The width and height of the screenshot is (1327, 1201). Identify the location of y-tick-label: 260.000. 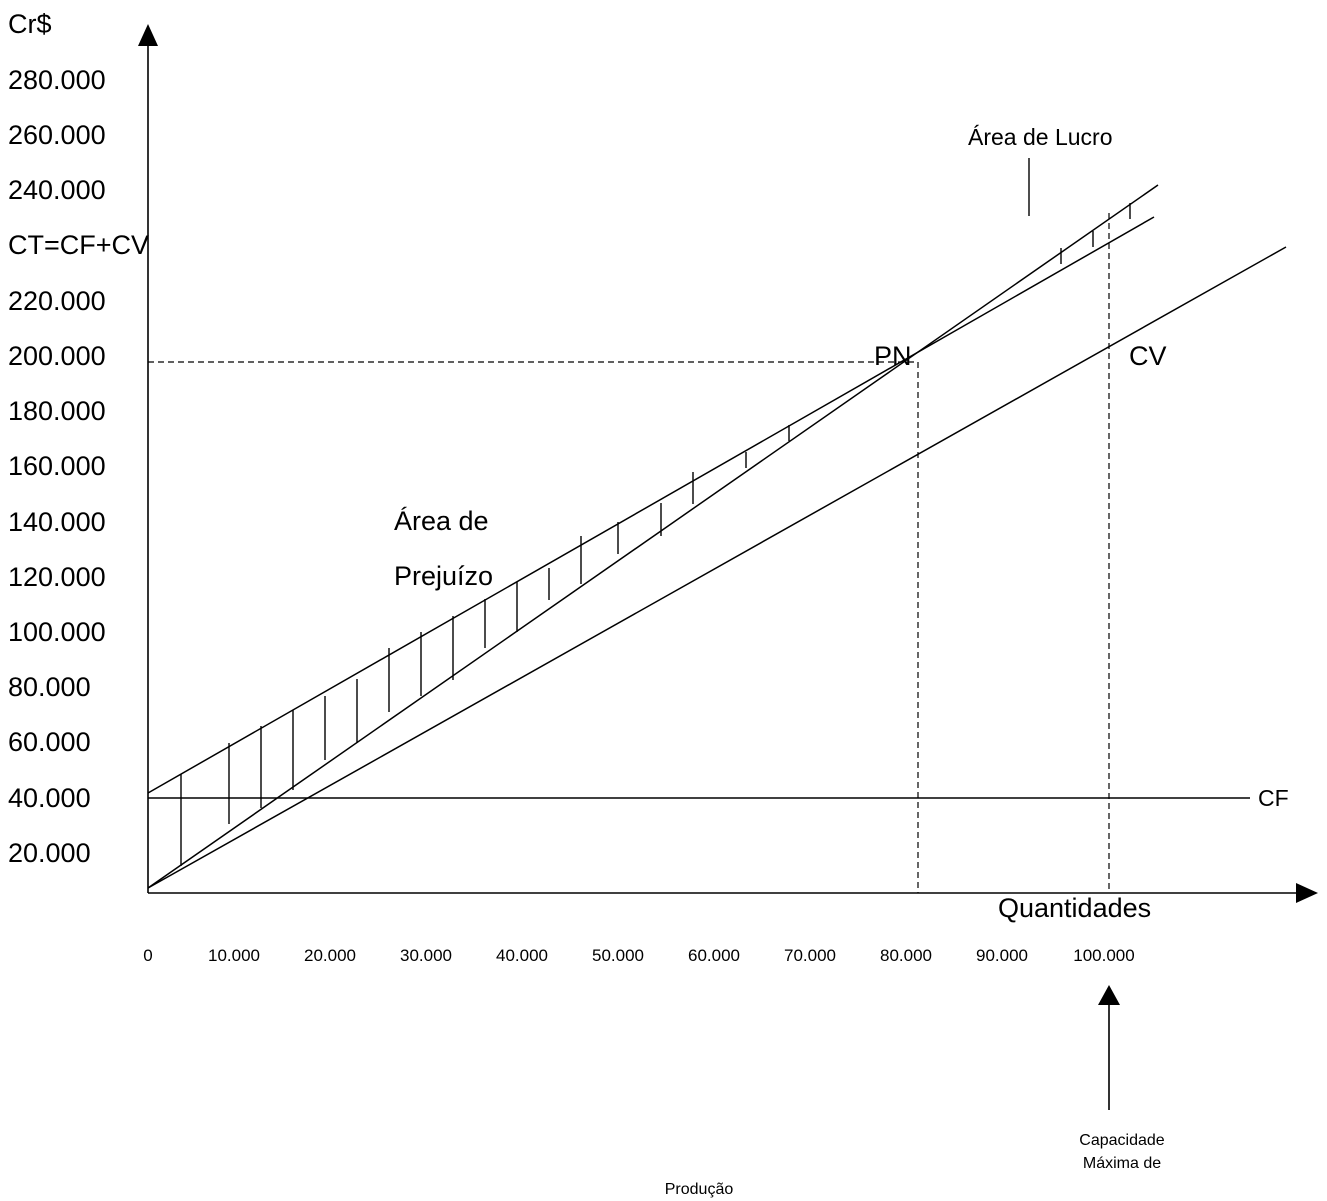
(57, 135).